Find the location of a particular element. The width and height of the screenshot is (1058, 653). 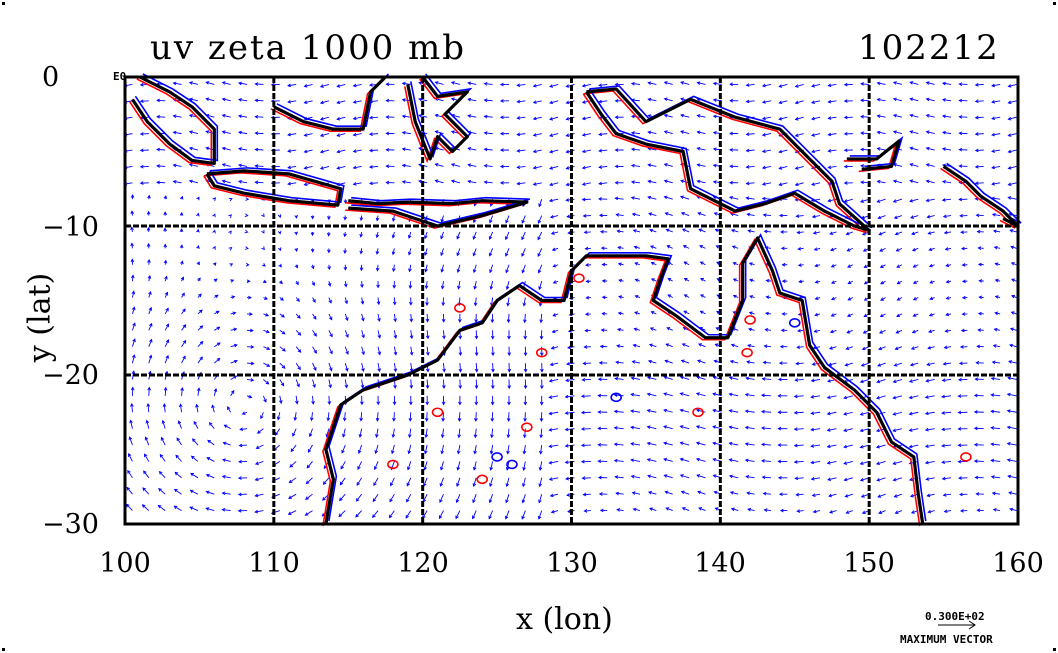

axis-exponent-label: E0 is located at coordinates (120, 76).